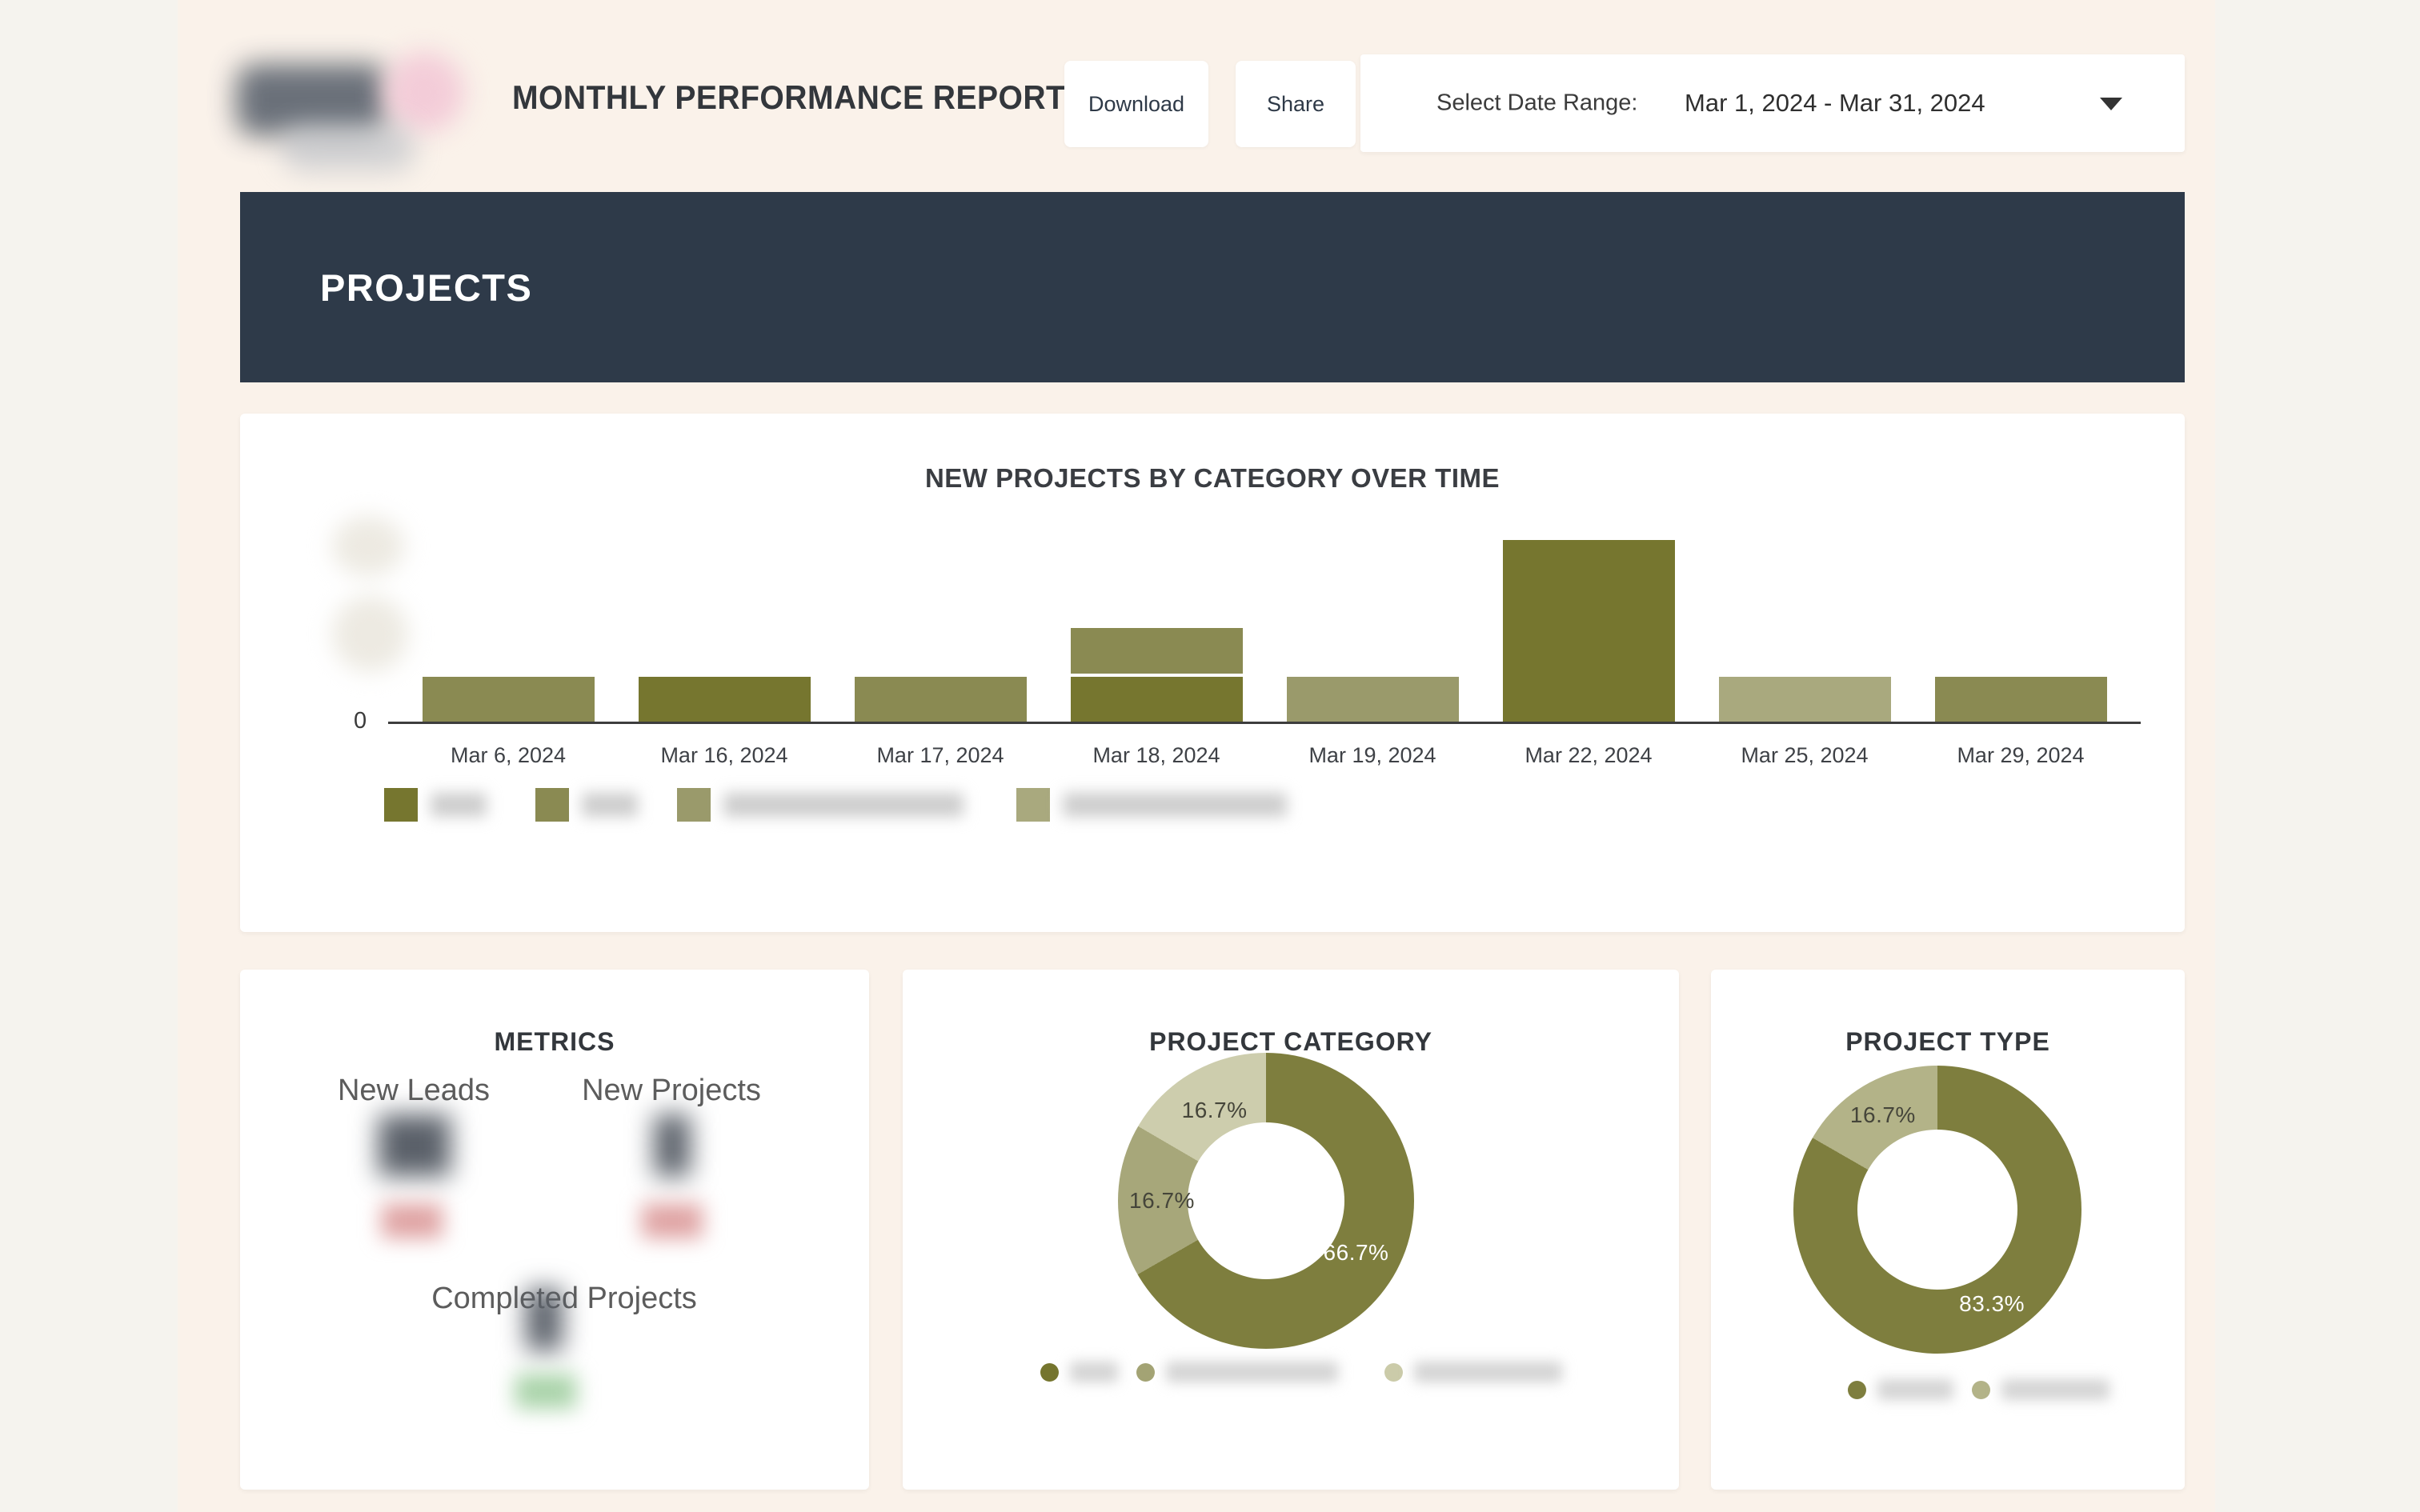 The image size is (2420, 1512). Describe the element at coordinates (424, 92) in the screenshot. I see `logo-blur-pink` at that location.